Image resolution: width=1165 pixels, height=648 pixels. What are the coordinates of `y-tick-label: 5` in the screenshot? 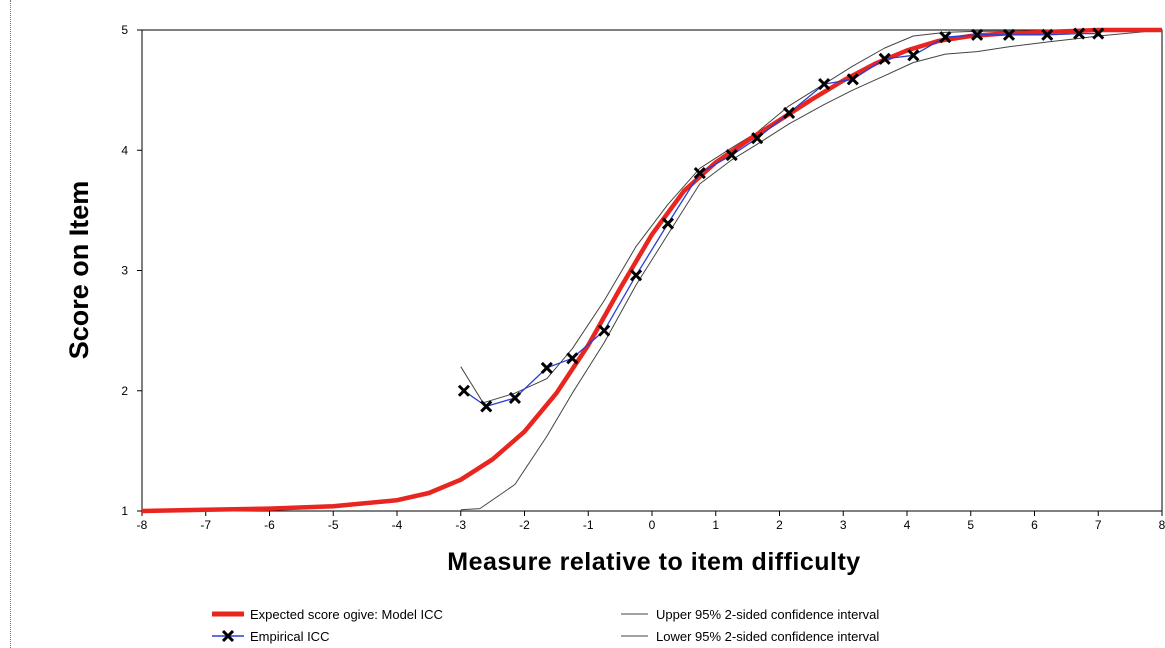 It's located at (124, 30).